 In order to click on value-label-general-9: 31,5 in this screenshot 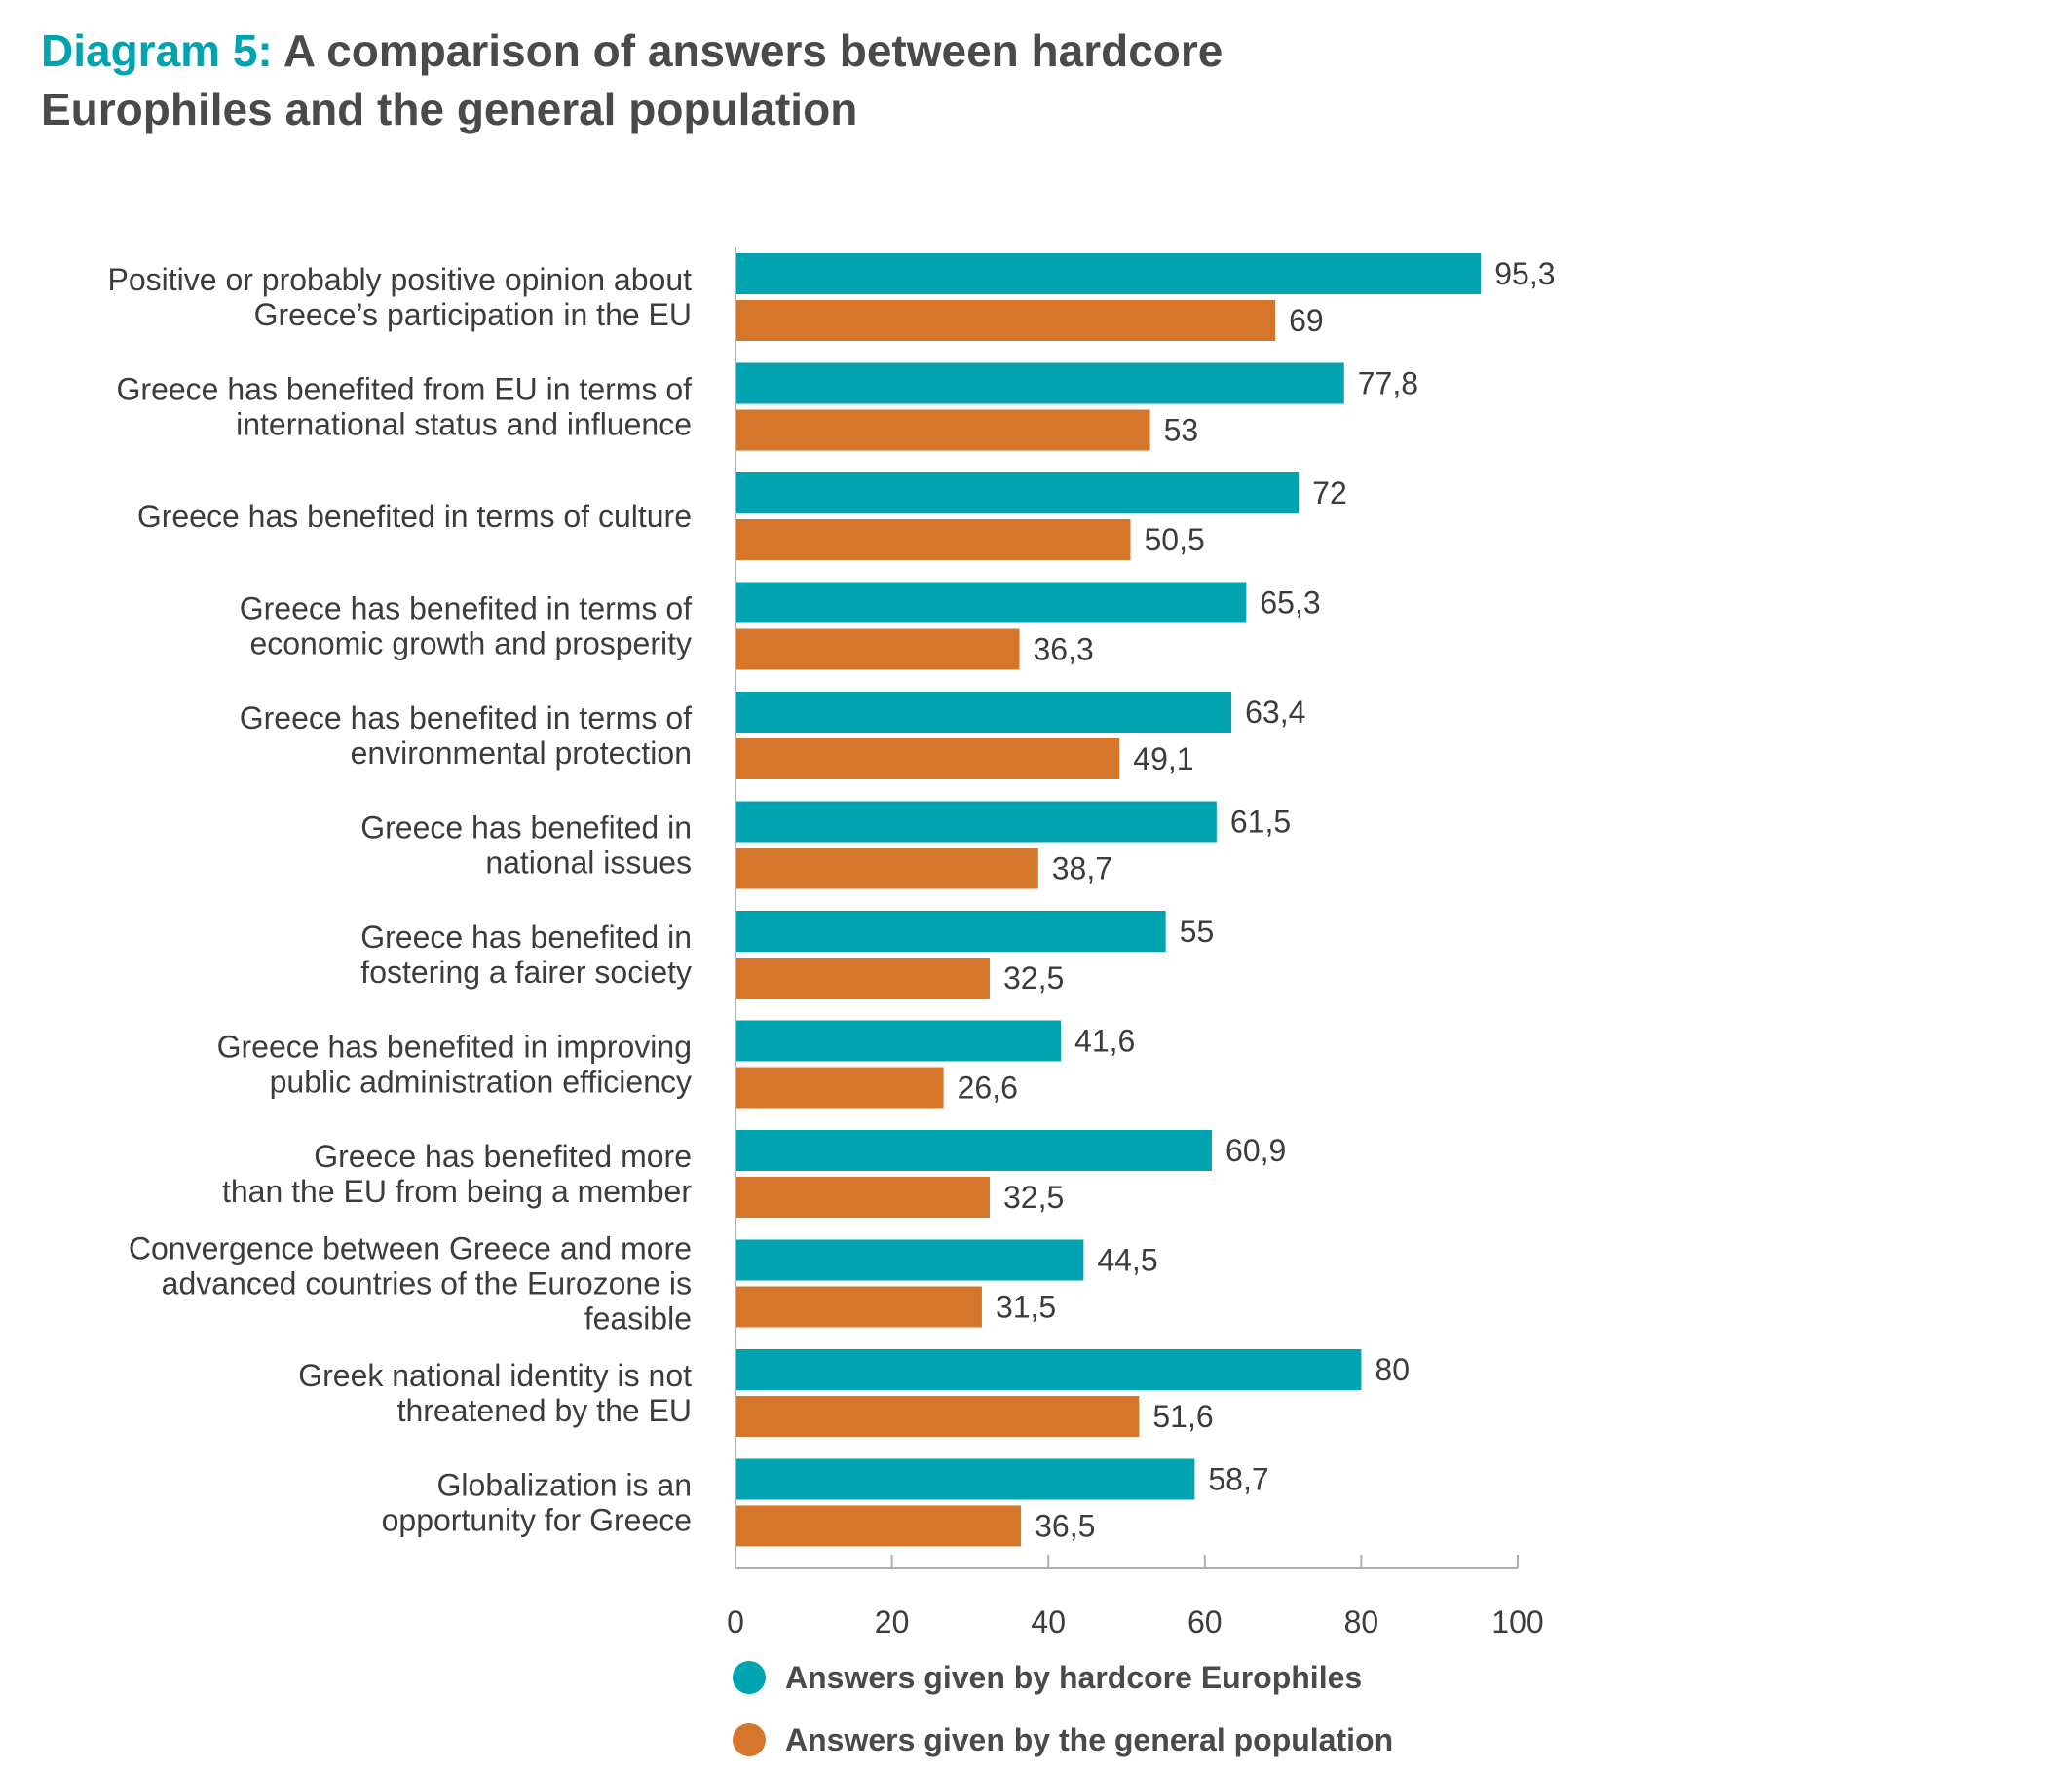, I will do `click(1026, 1307)`.